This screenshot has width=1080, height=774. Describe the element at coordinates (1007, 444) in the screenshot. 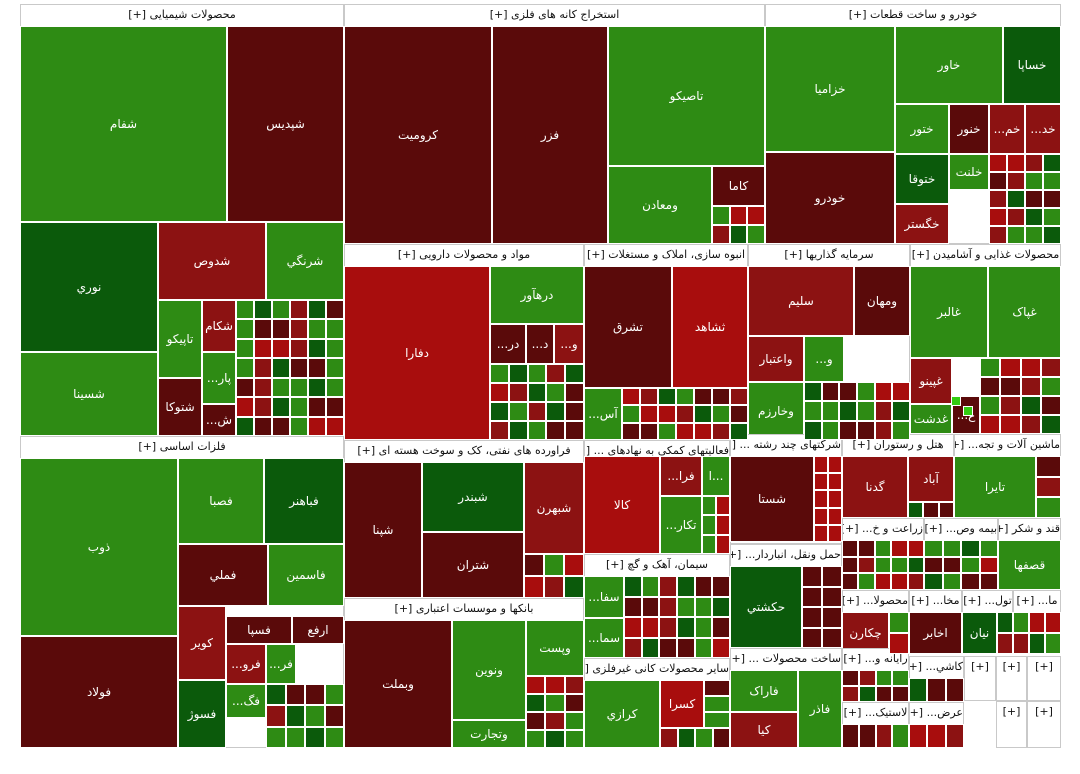

I see `sector-title: ماشین آلات و تجه... [+]` at that location.